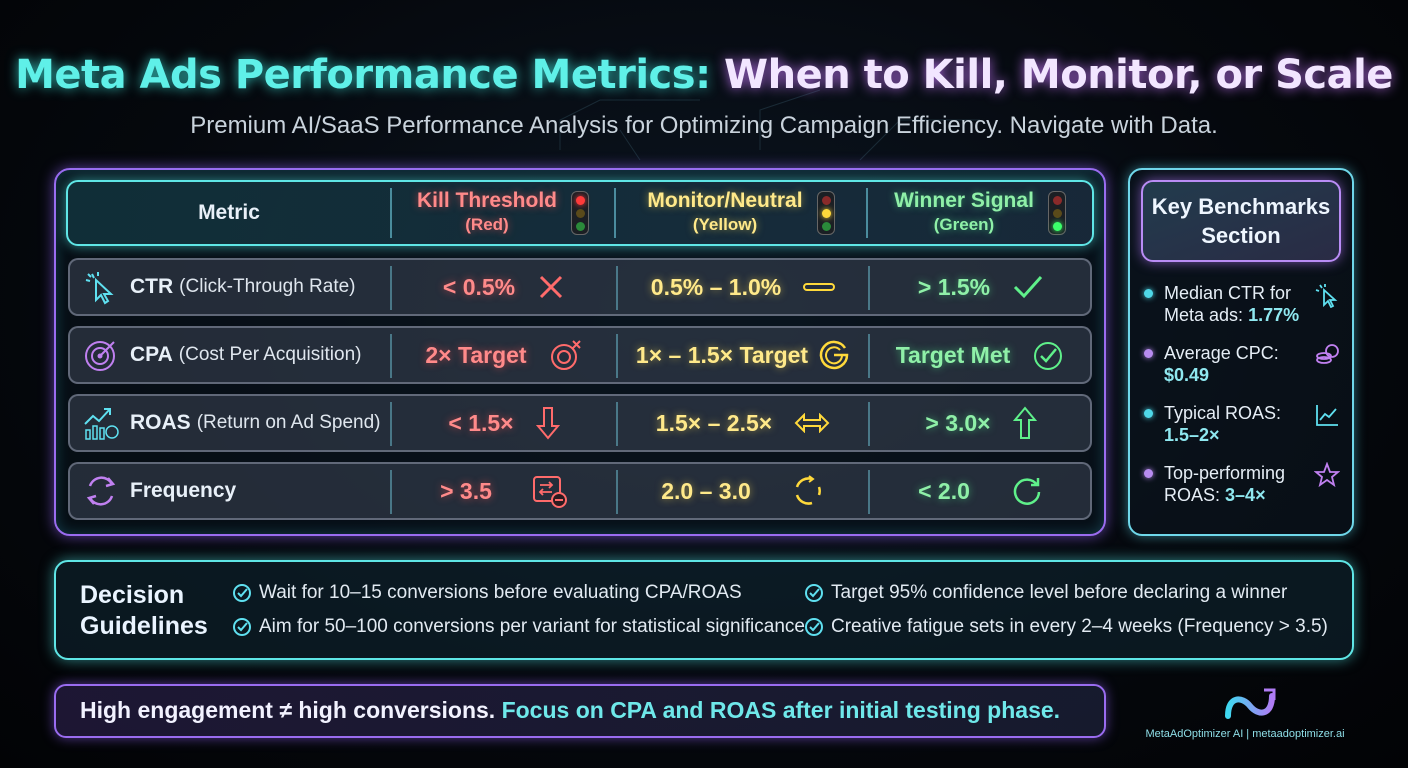  Describe the element at coordinates (504, 491) in the screenshot. I see `kill-value-cell: > 3.5` at that location.